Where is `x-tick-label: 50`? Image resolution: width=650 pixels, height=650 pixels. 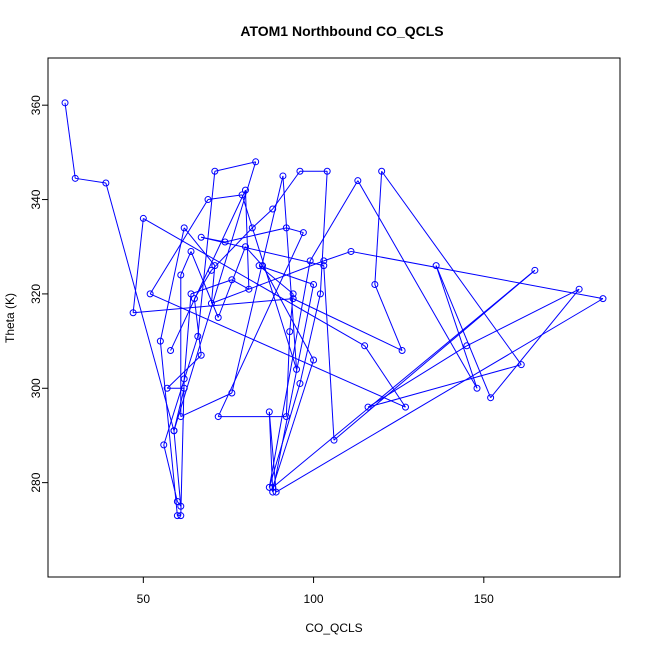
x-tick-label: 50 is located at coordinates (144, 599).